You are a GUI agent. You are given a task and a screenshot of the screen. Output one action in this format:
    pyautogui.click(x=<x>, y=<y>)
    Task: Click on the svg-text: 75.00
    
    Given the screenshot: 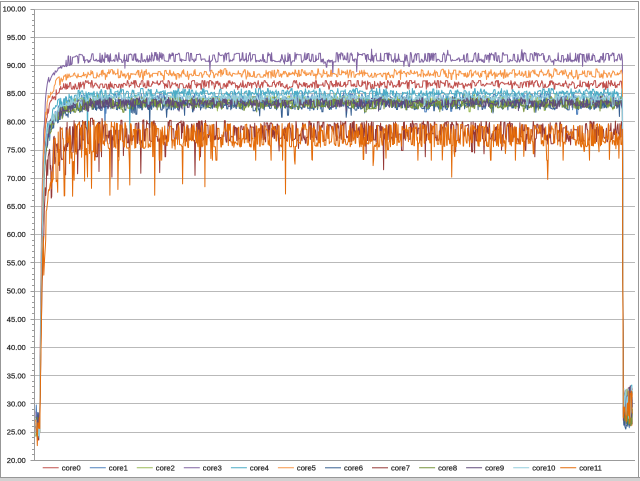 What is the action you would take?
    pyautogui.click(x=16, y=150)
    